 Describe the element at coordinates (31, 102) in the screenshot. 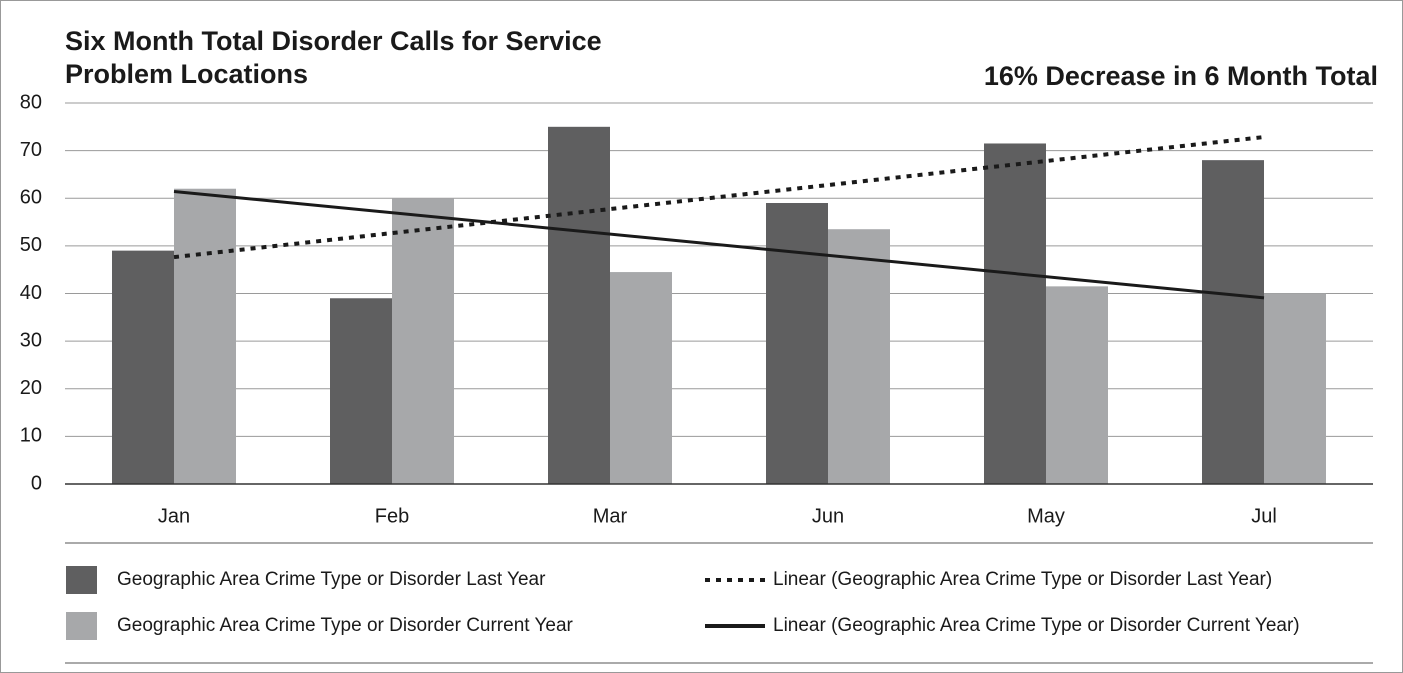

I see `y-tick-label: 80` at that location.